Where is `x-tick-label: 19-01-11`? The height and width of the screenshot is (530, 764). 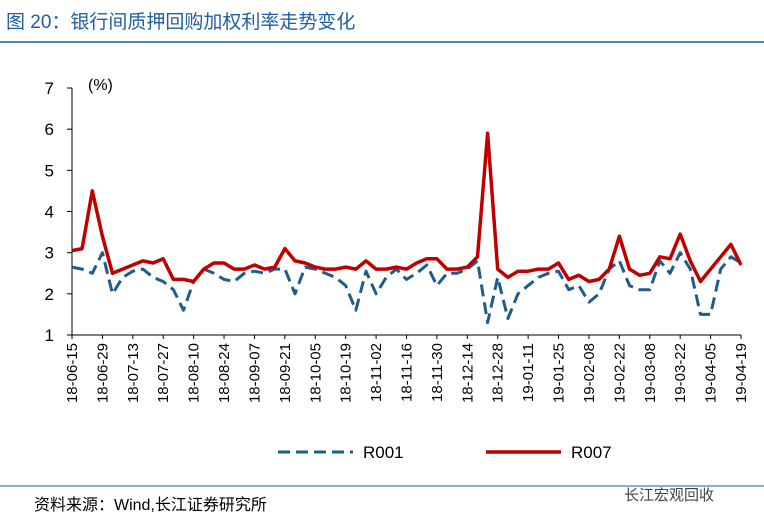
x-tick-label: 19-01-11 is located at coordinates (528, 372).